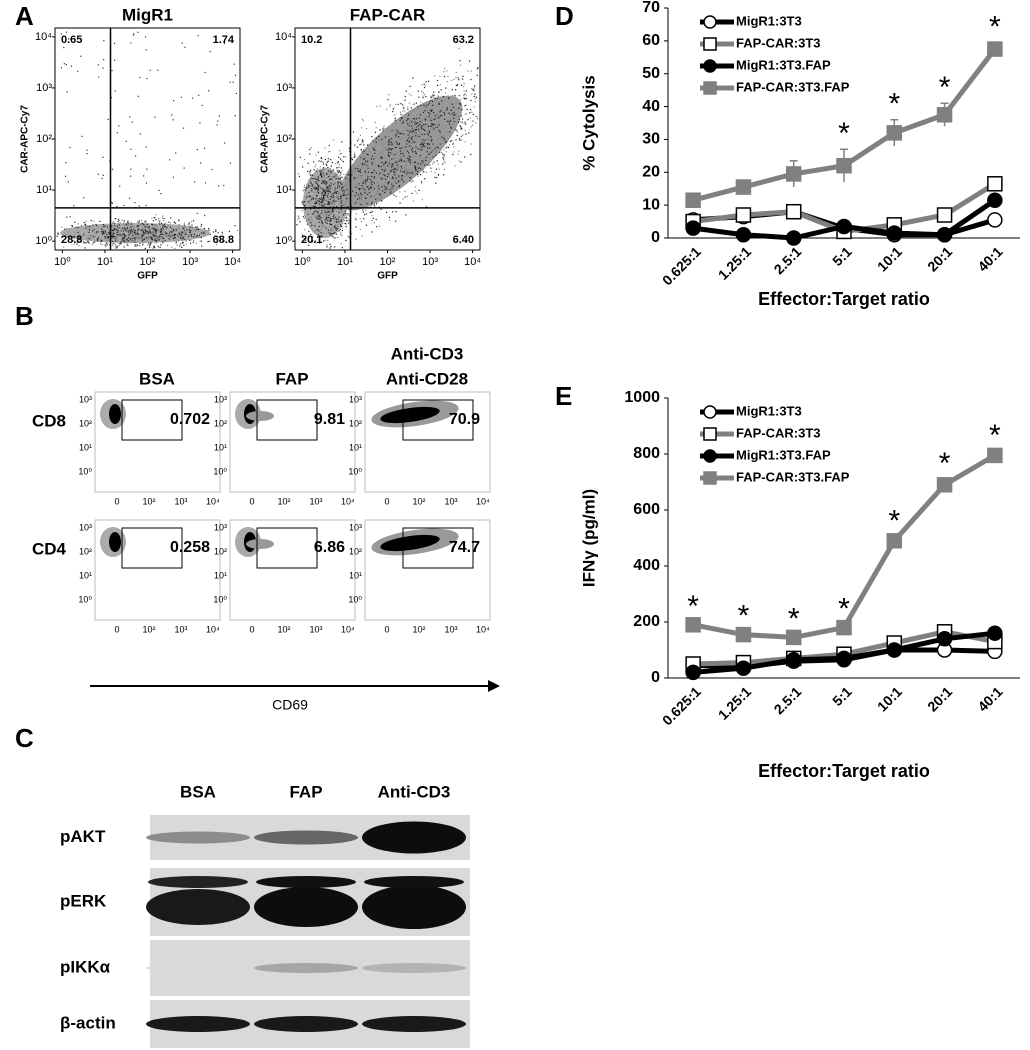  I want to click on quadrant-value: 20.1, so click(311, 240).